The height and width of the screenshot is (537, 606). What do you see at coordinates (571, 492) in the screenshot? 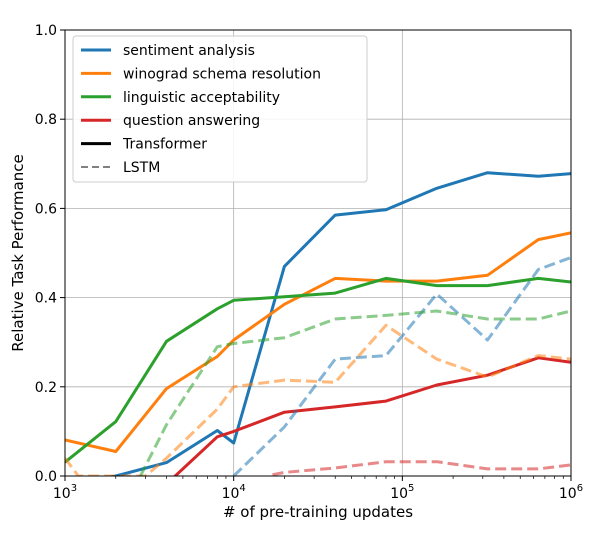
I see `x-tick-label: 10⁶` at bounding box center [571, 492].